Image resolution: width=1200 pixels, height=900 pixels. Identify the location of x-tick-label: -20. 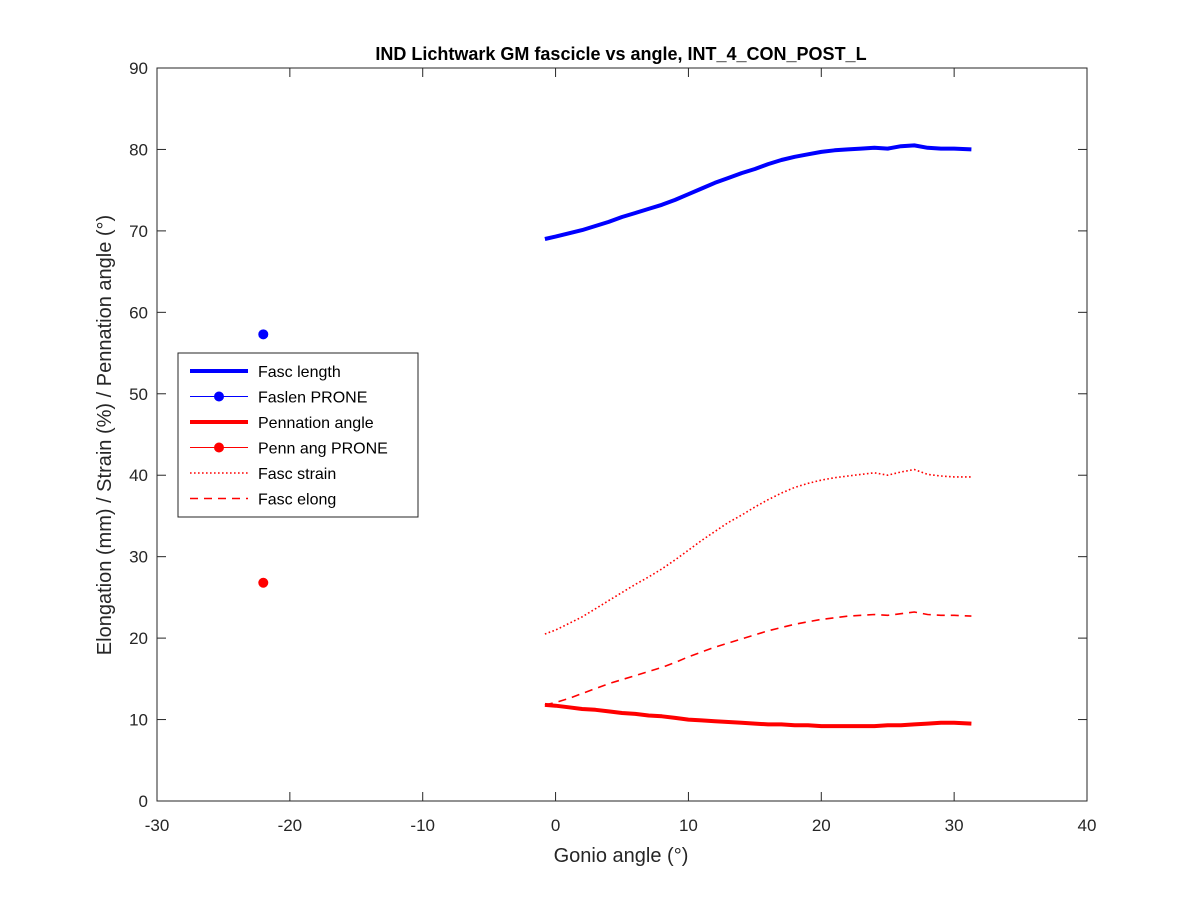
(290, 825).